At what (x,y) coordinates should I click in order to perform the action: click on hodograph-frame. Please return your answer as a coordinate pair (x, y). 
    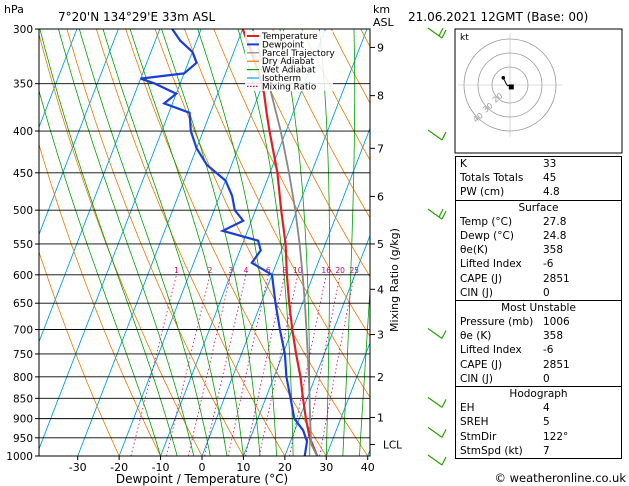
    Looking at the image, I should click on (538, 91).